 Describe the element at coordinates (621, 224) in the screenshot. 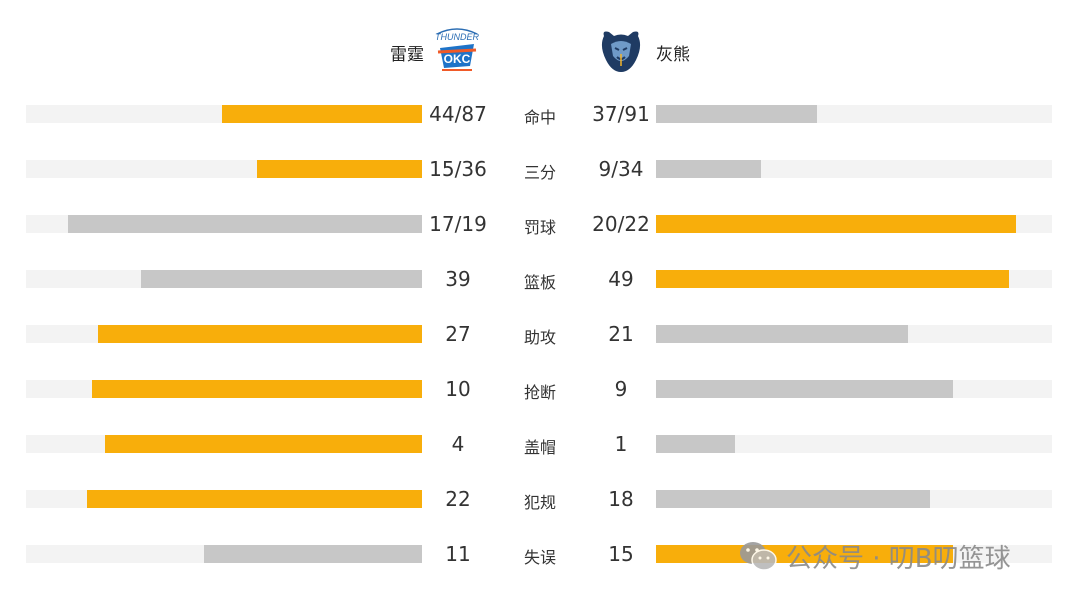

I see `value-label-right: 20/22` at that location.